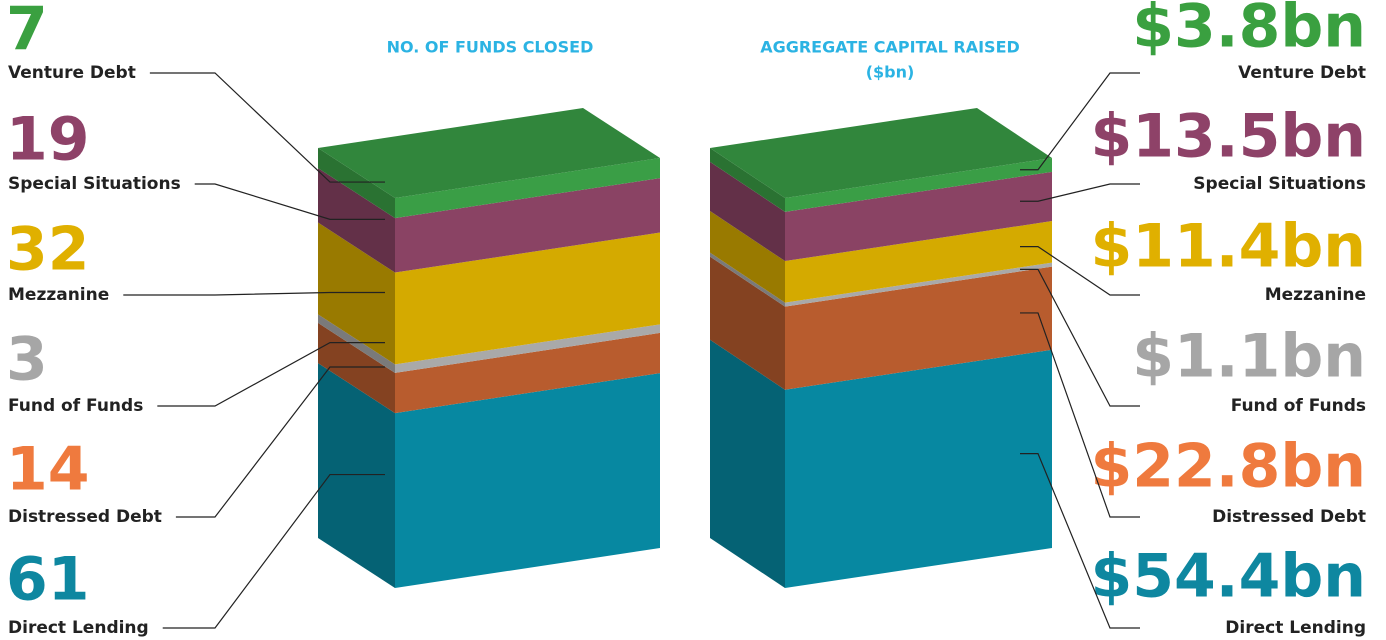  Describe the element at coordinates (48, 250) in the screenshot. I see `value-label: 32` at that location.